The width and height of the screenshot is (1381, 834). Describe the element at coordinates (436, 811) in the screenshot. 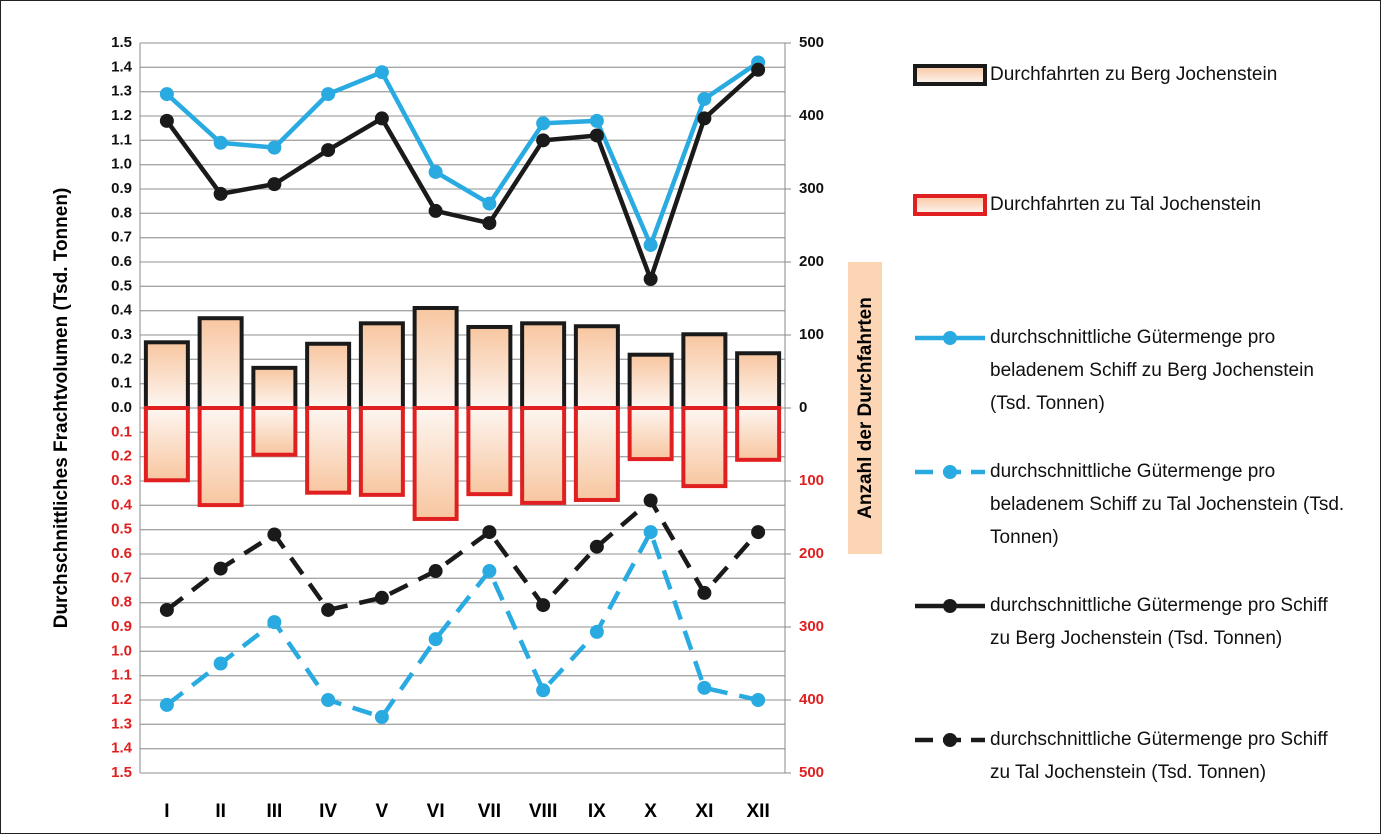

I see `x-tick-label: VI` at that location.